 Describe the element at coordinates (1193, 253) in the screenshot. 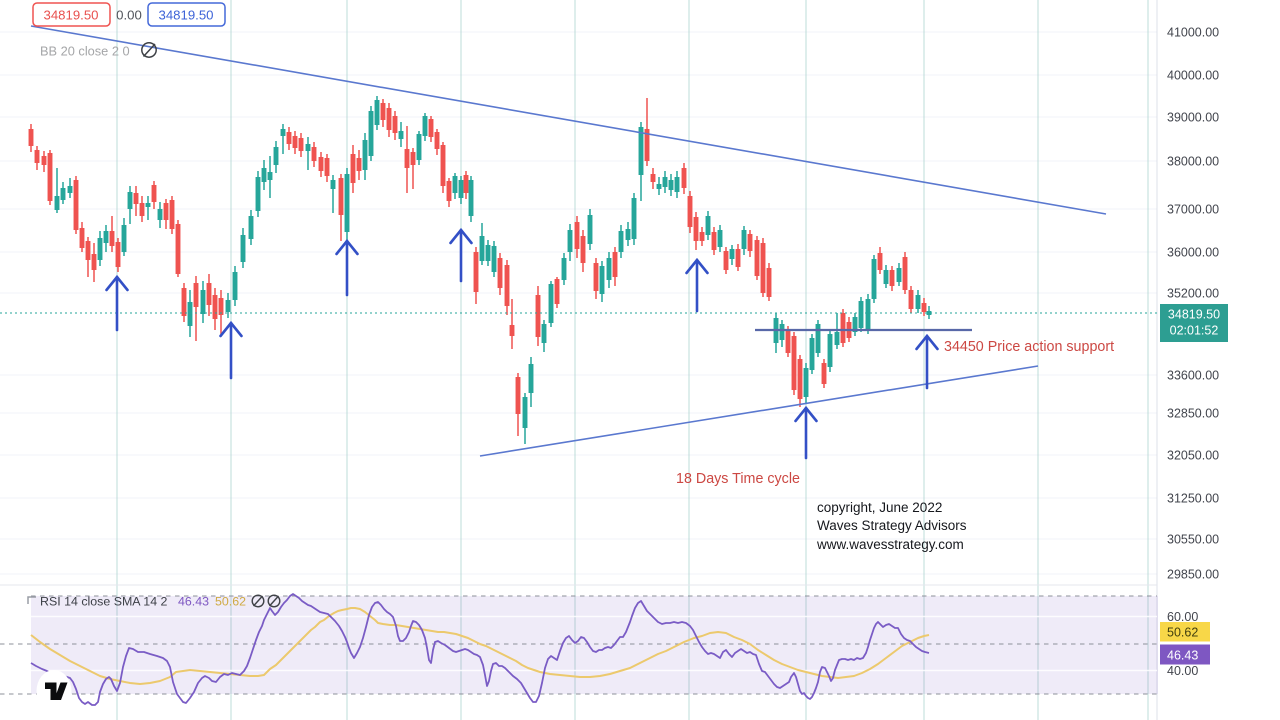

I see `svg-text: 36000.00` at that location.